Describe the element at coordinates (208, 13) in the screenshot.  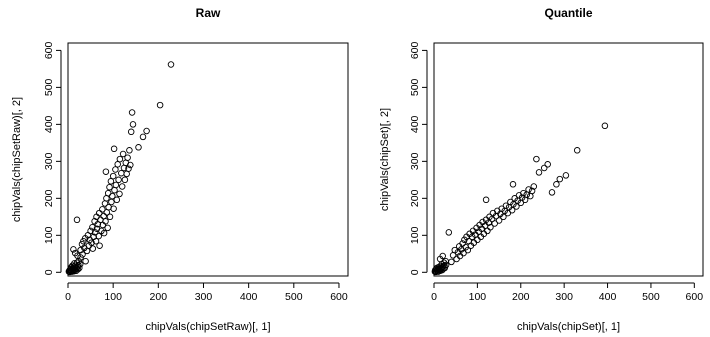
I see `chart-title: Raw` at that location.